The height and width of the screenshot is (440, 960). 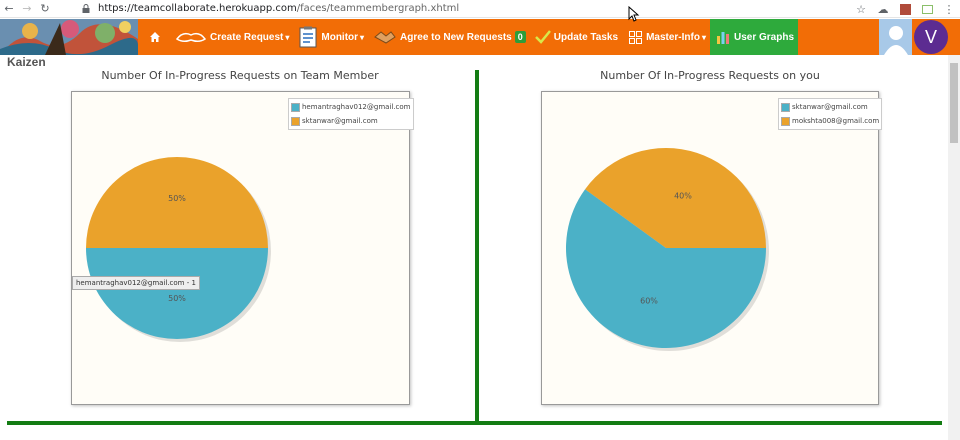 What do you see at coordinates (954, 247) in the screenshot?
I see `page-scrollbar` at bounding box center [954, 247].